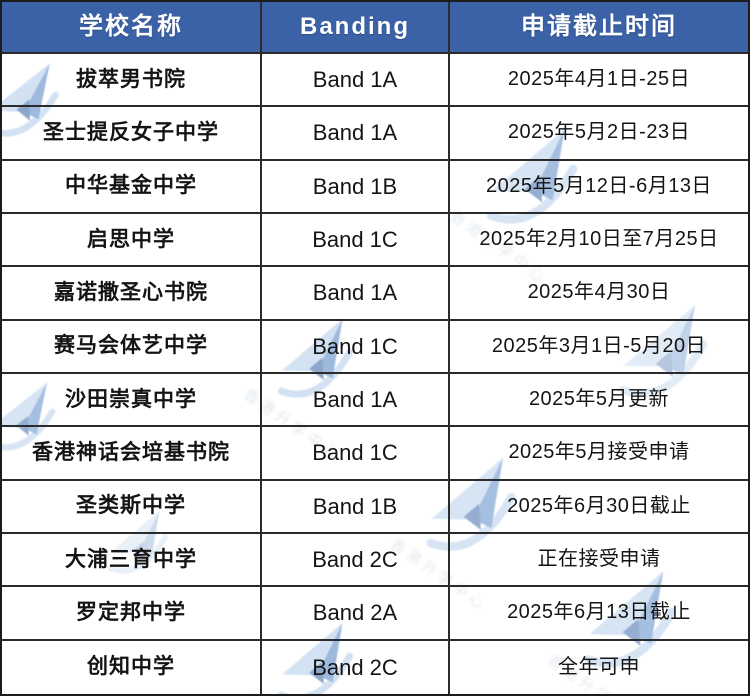 The height and width of the screenshot is (696, 750). Describe the element at coordinates (132, 294) in the screenshot. I see `school-name-cell: 嘉诺撒圣心书院` at that location.